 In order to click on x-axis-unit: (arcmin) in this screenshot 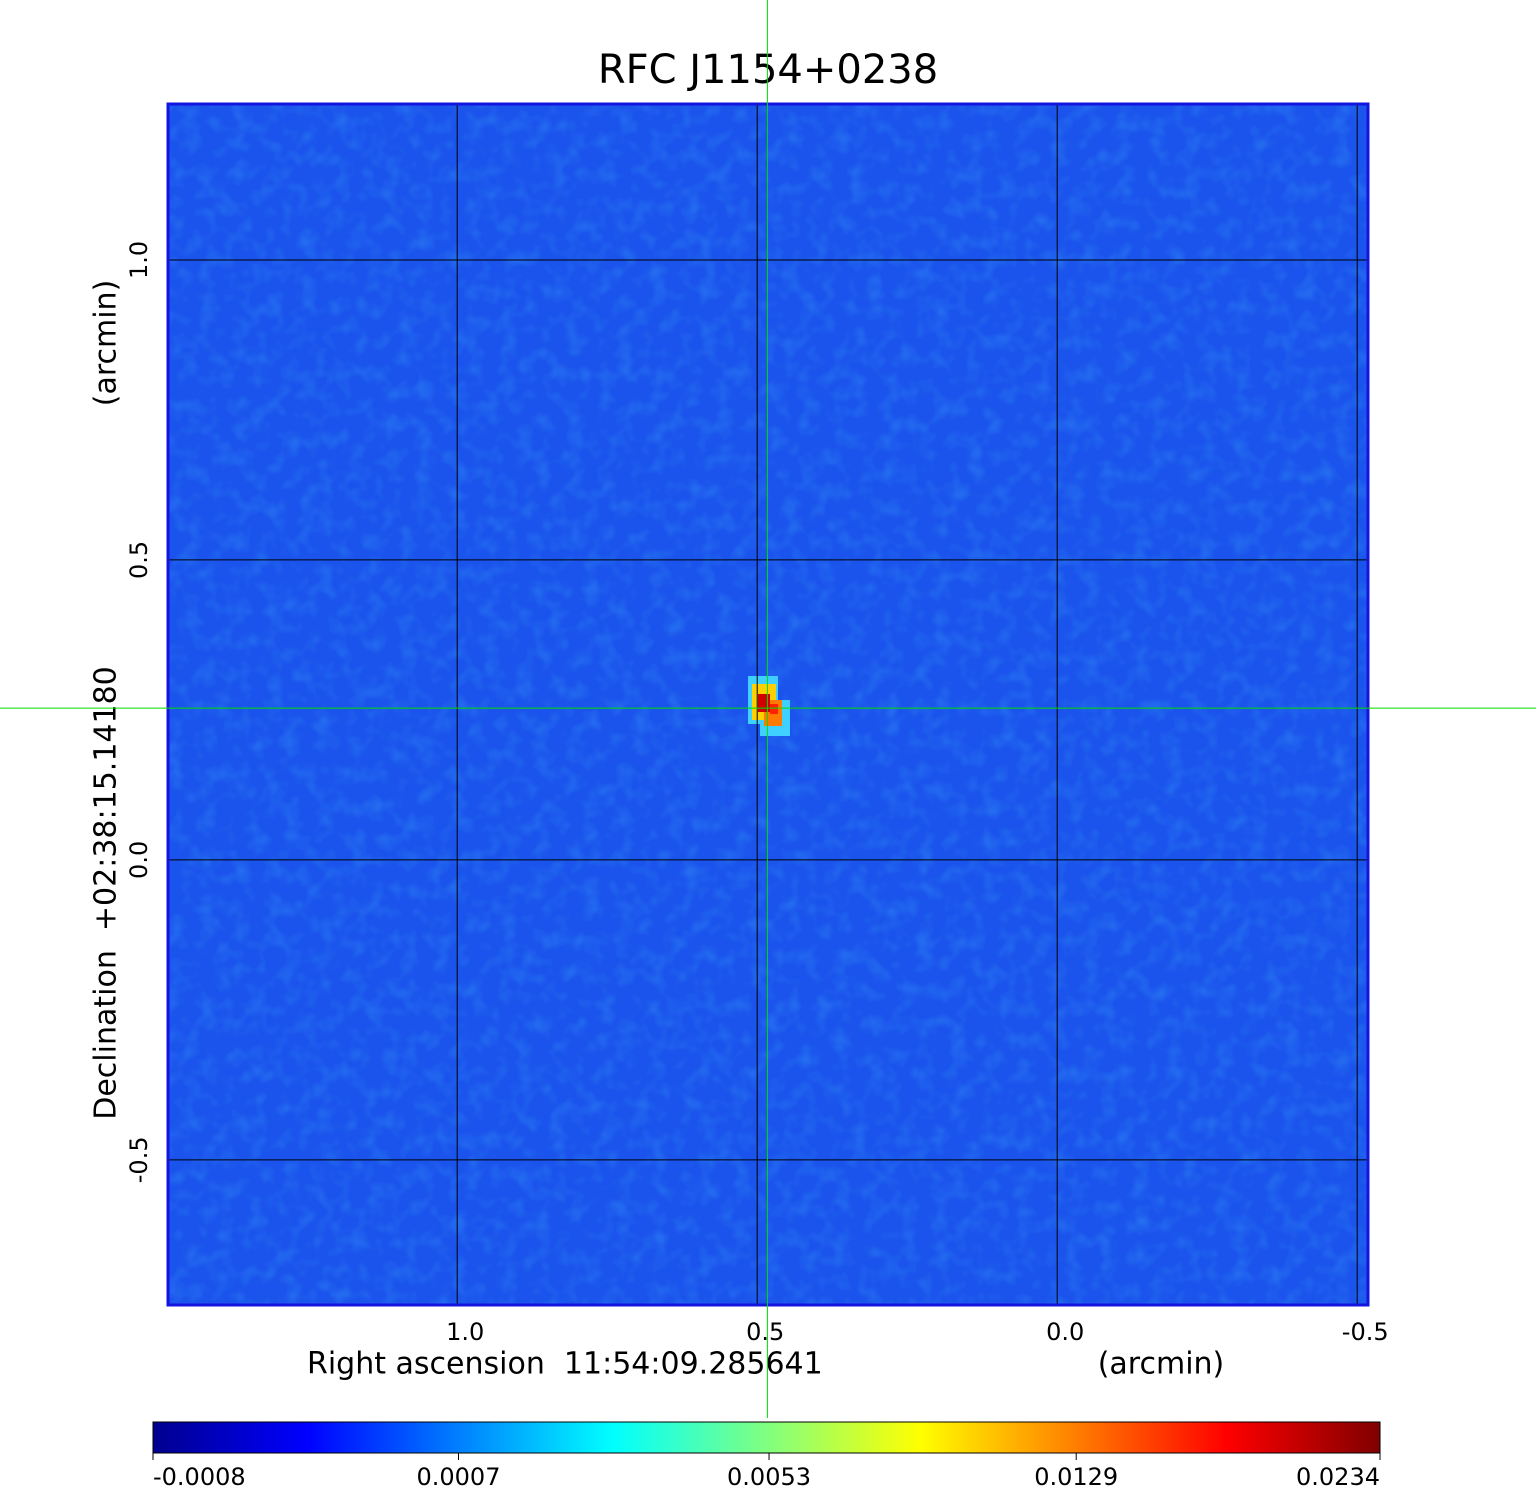, I will do `click(1161, 1364)`.